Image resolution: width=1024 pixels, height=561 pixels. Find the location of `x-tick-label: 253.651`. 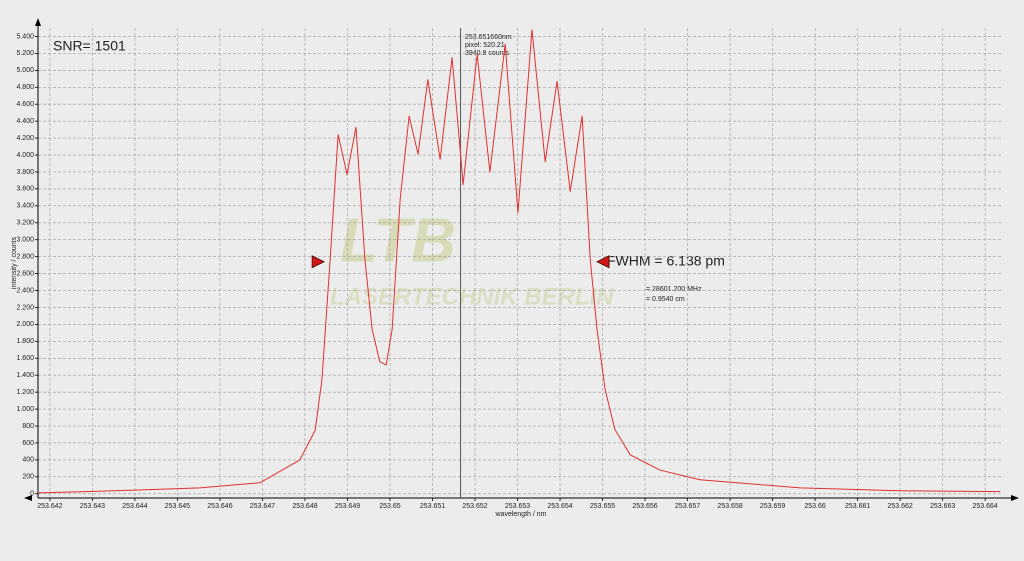

x-tick-label: 253.651 is located at coordinates (432, 506).